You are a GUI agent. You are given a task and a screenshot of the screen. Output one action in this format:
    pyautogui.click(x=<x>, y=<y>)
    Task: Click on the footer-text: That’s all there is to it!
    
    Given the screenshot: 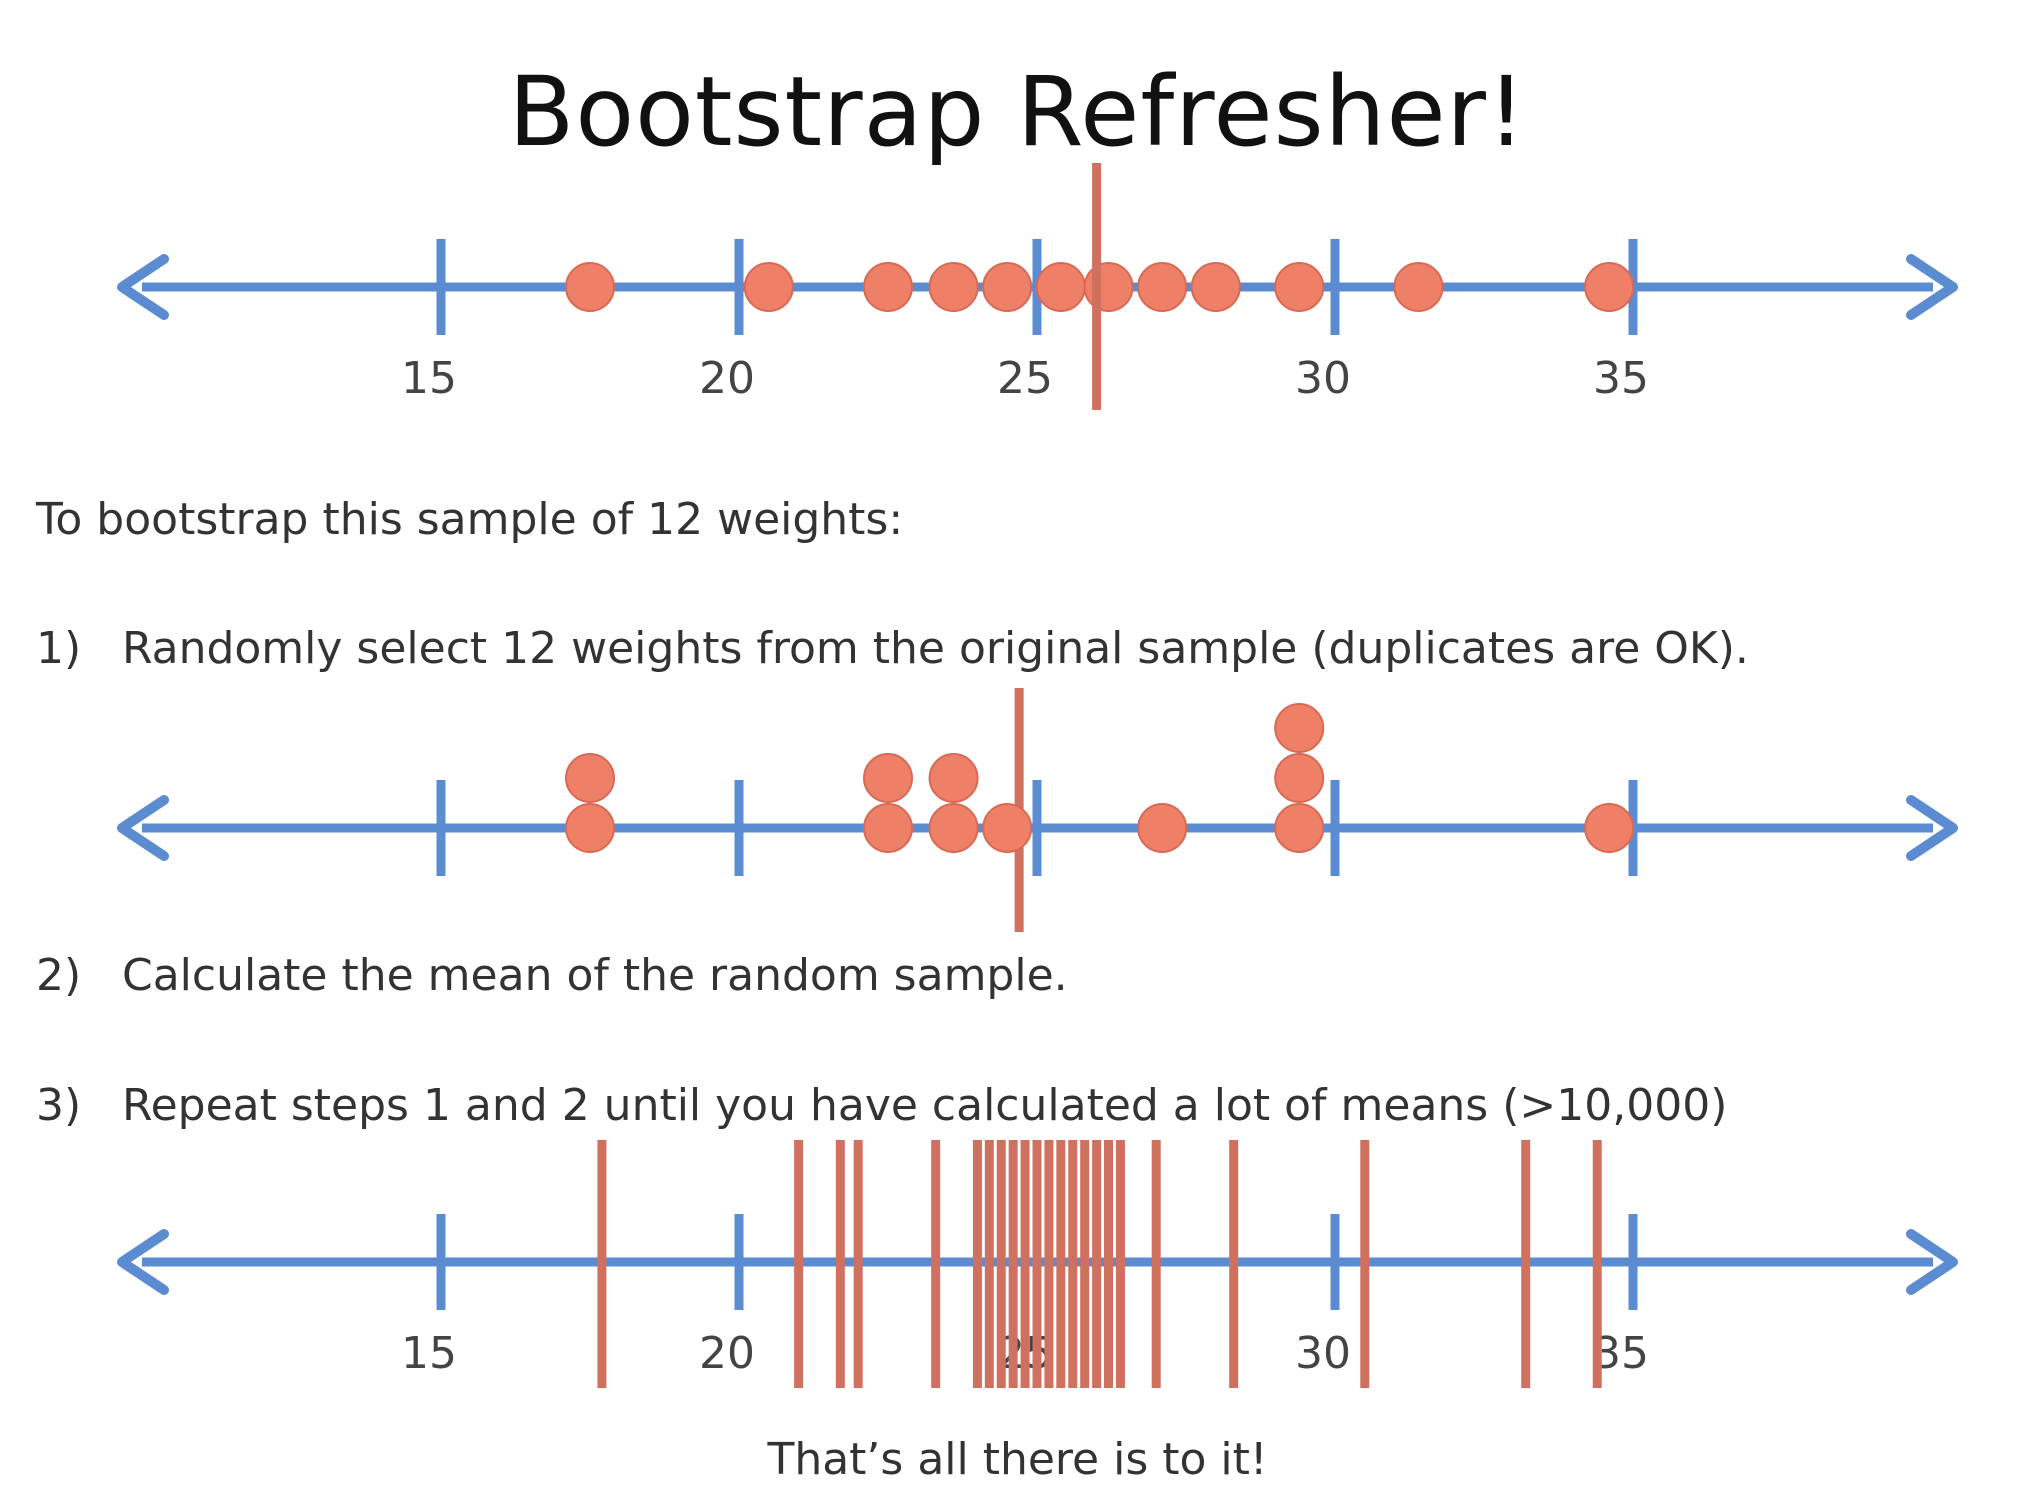 What is the action you would take?
    pyautogui.click(x=1017, y=1459)
    